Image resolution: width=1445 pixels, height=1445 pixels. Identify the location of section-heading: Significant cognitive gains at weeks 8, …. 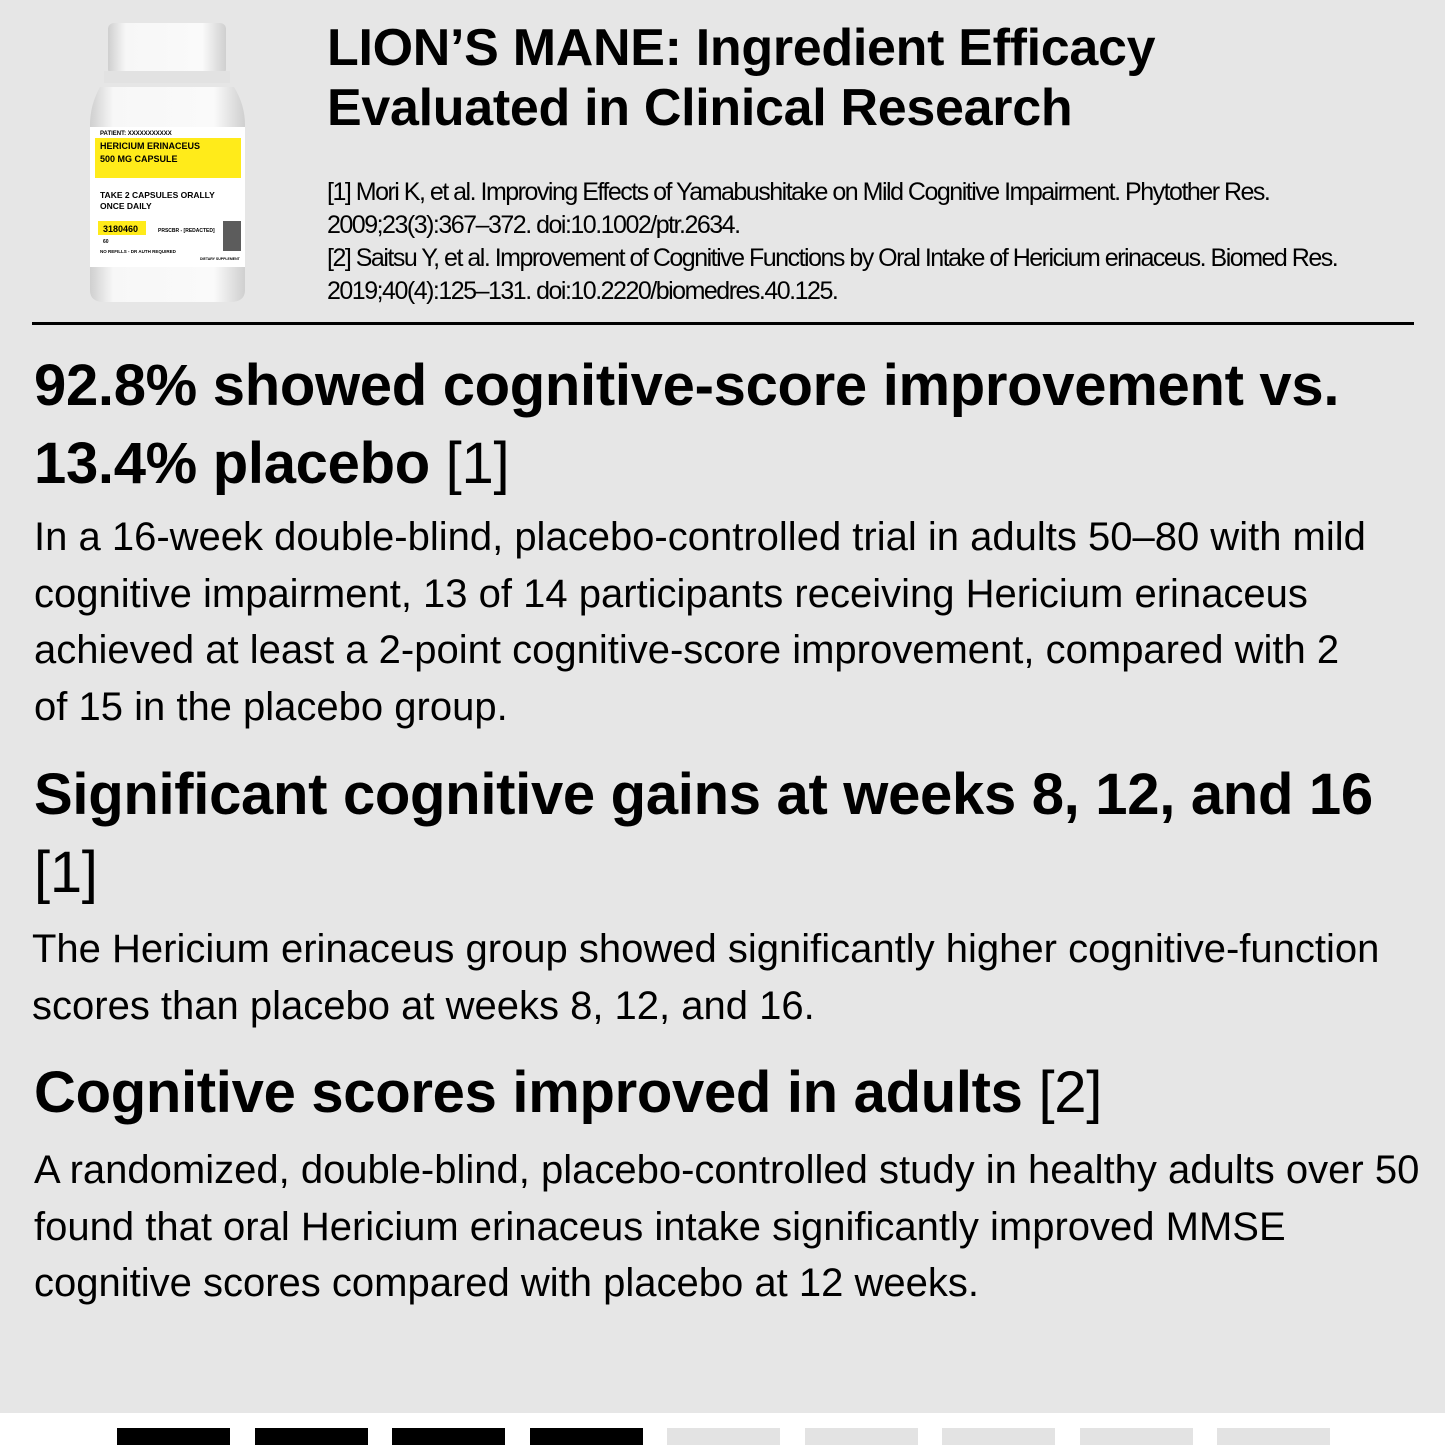
(729, 834).